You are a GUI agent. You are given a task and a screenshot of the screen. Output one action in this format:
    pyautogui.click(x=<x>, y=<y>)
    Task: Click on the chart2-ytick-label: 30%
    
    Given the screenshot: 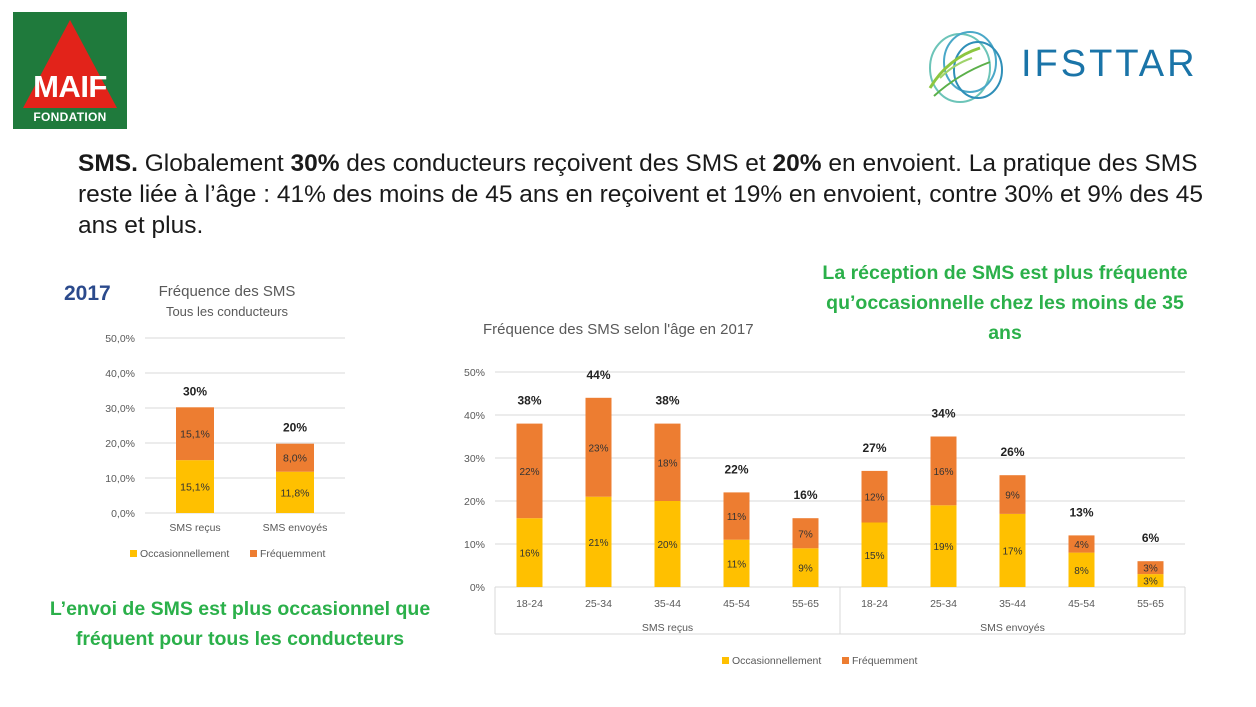 What is the action you would take?
    pyautogui.click(x=474, y=459)
    